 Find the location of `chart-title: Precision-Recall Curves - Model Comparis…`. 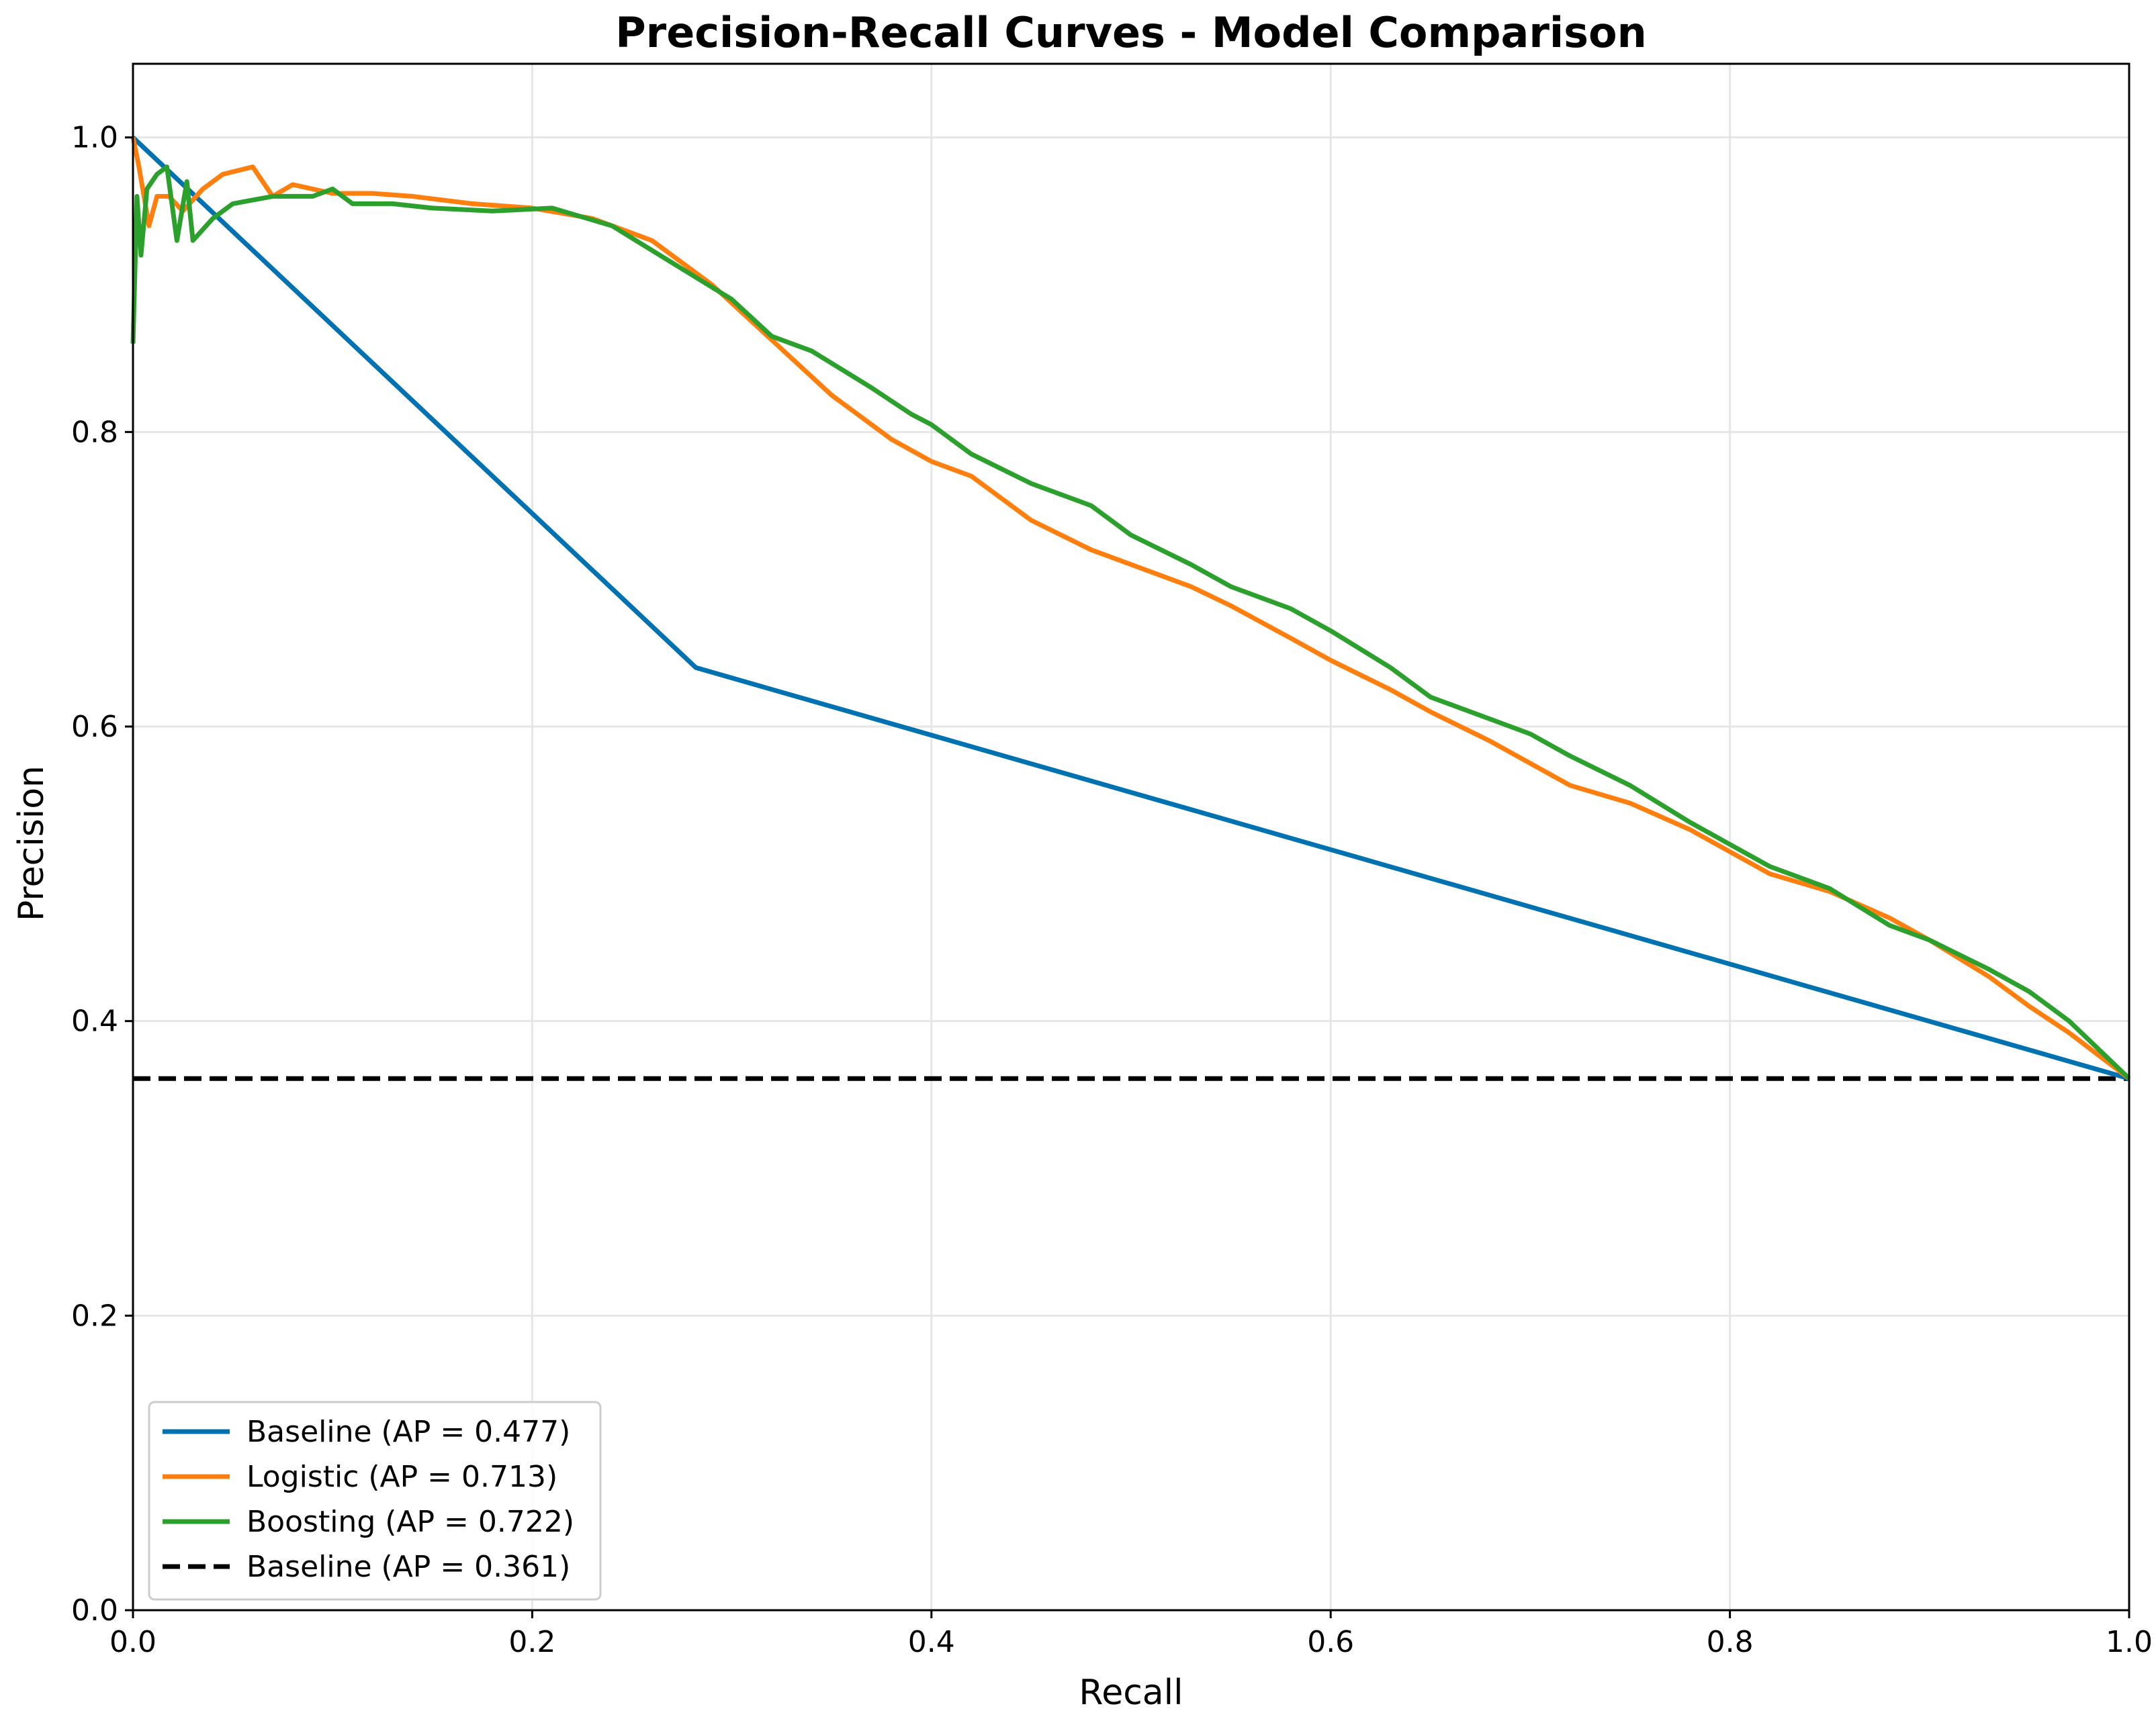

chart-title: Precision-Recall Curves - Model Comparis… is located at coordinates (1131, 32).